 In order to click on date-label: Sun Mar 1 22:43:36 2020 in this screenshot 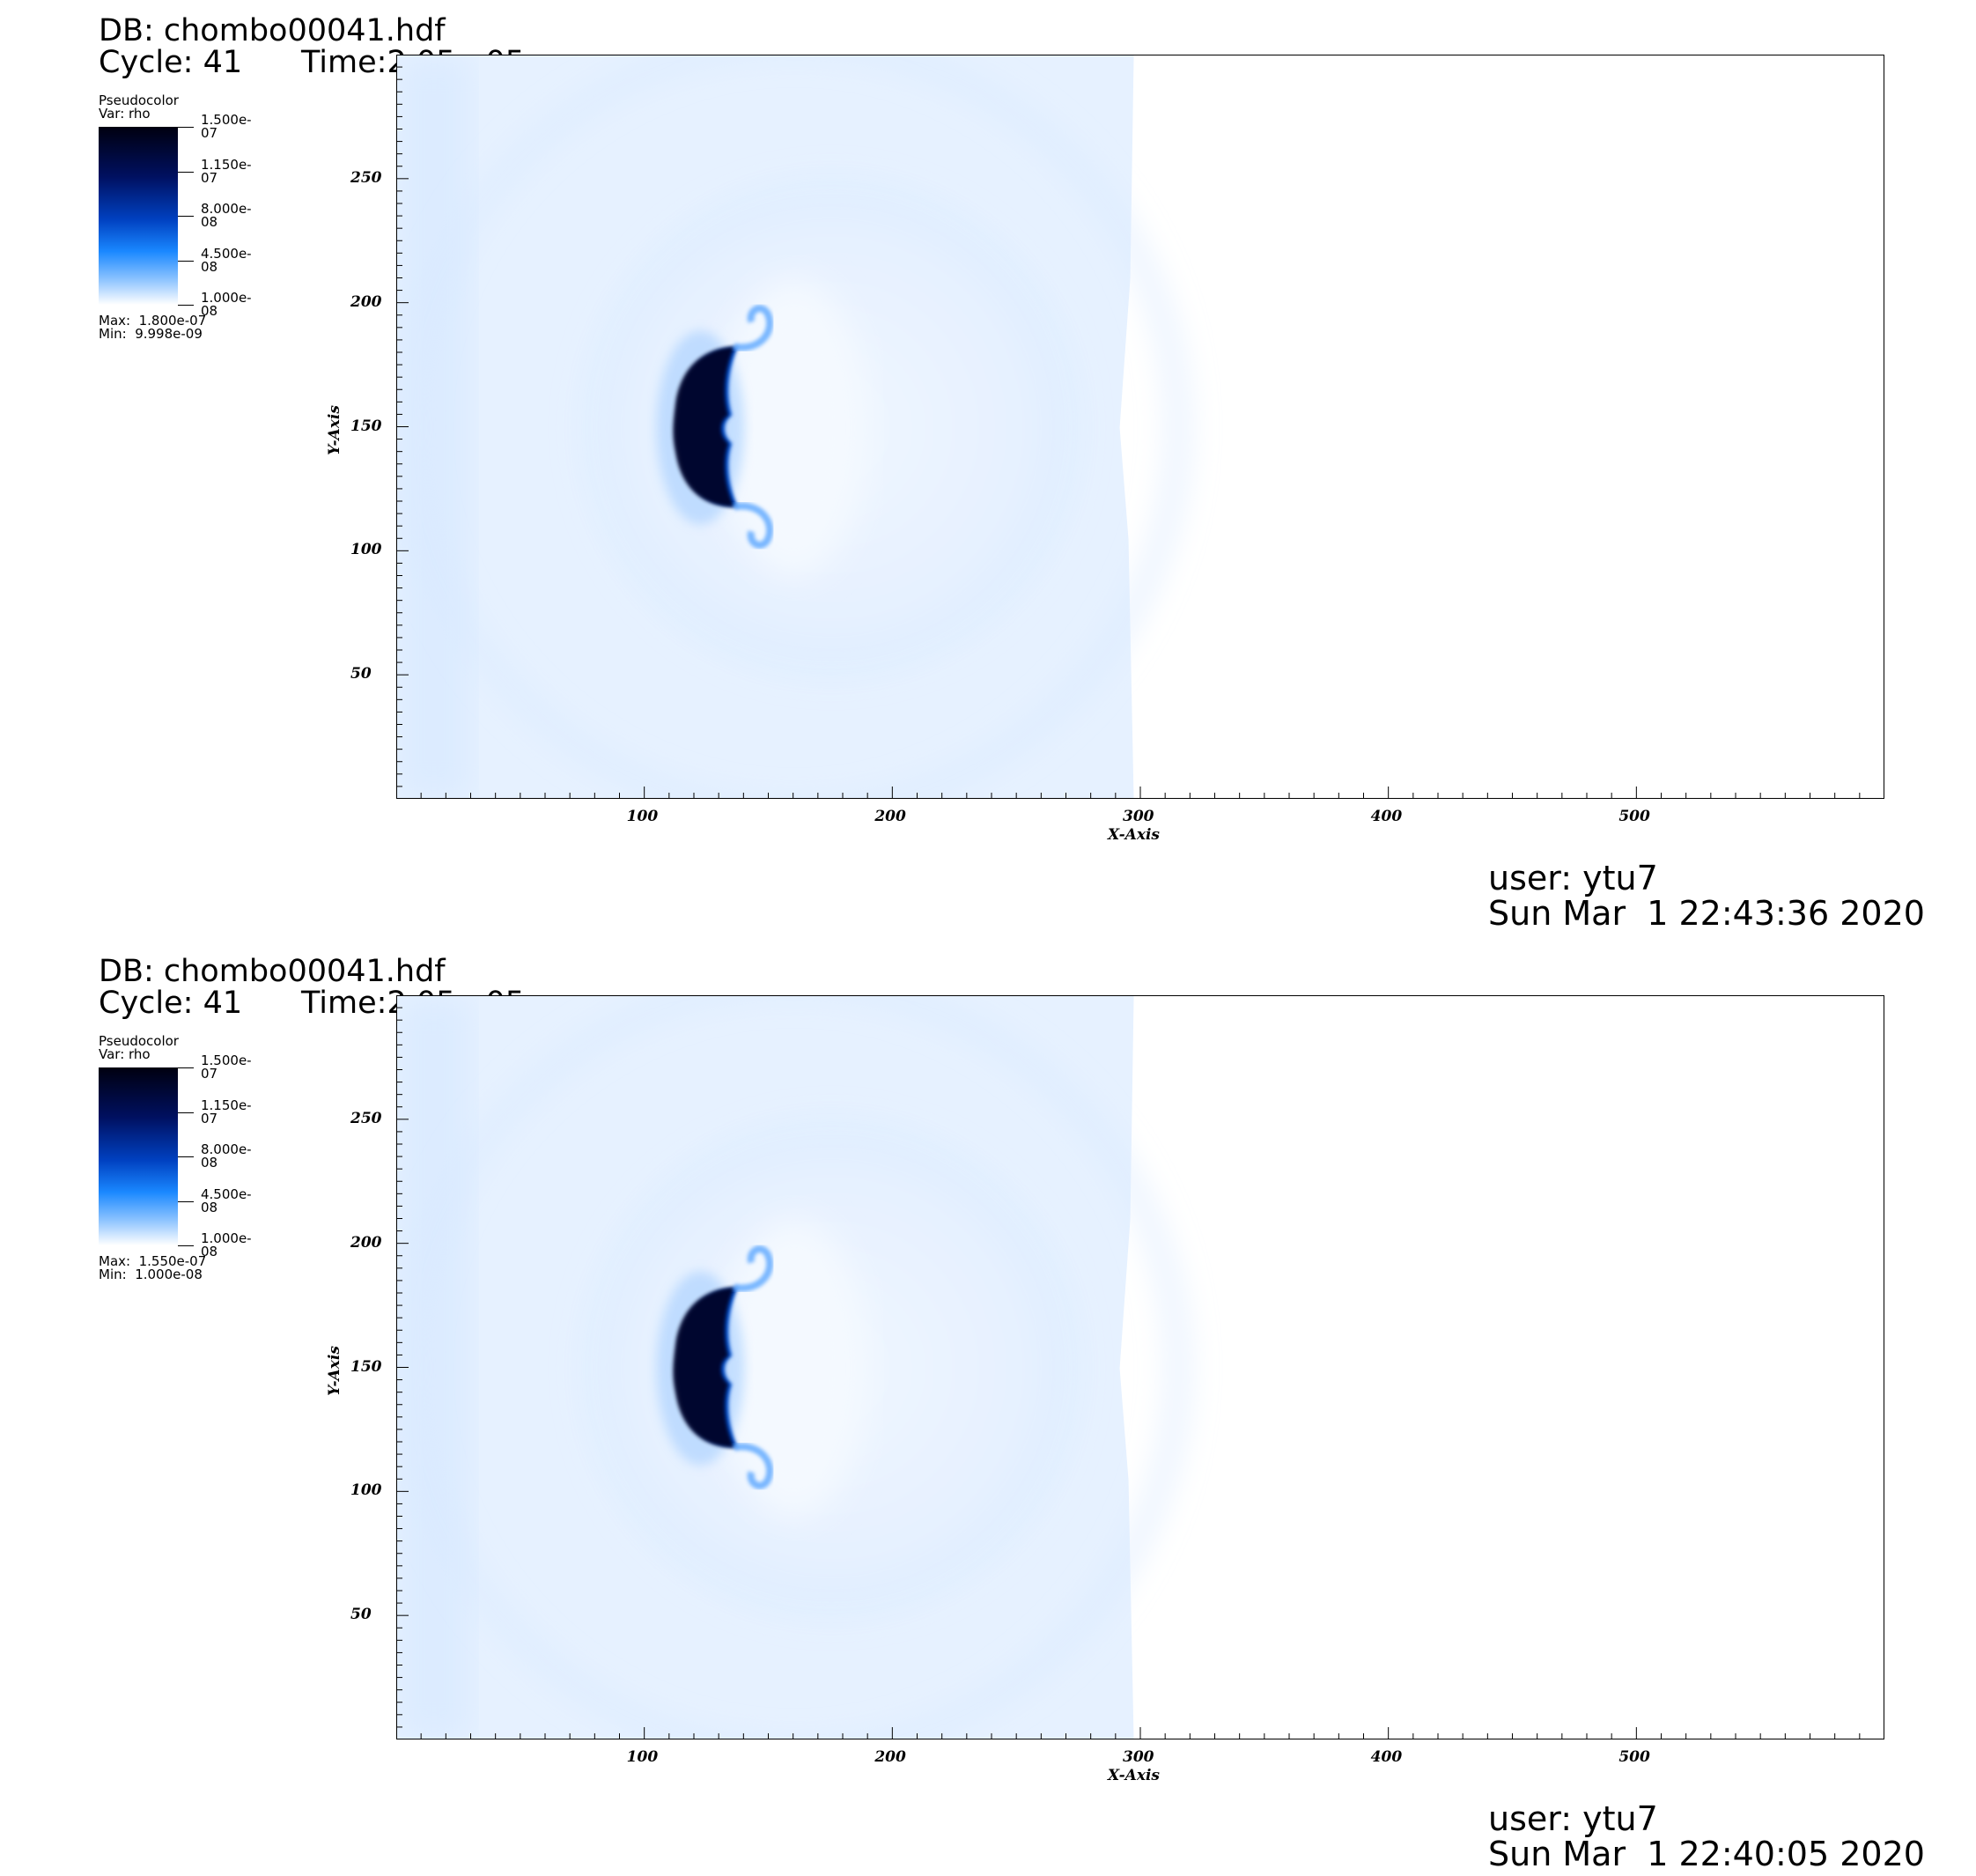, I will do `click(1706, 913)`.